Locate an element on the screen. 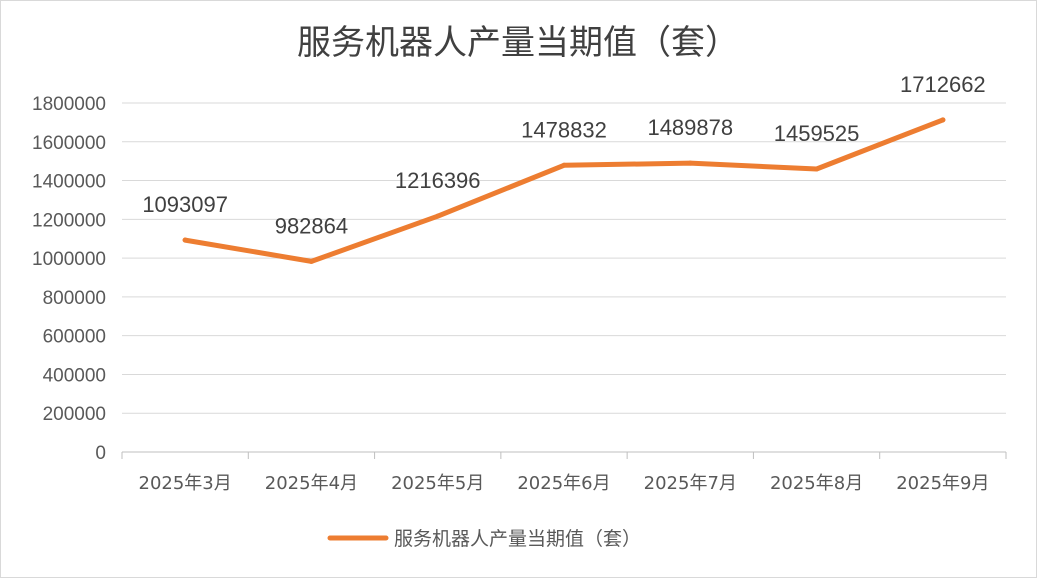  x-tick-label: 2025年7月 is located at coordinates (690, 483).